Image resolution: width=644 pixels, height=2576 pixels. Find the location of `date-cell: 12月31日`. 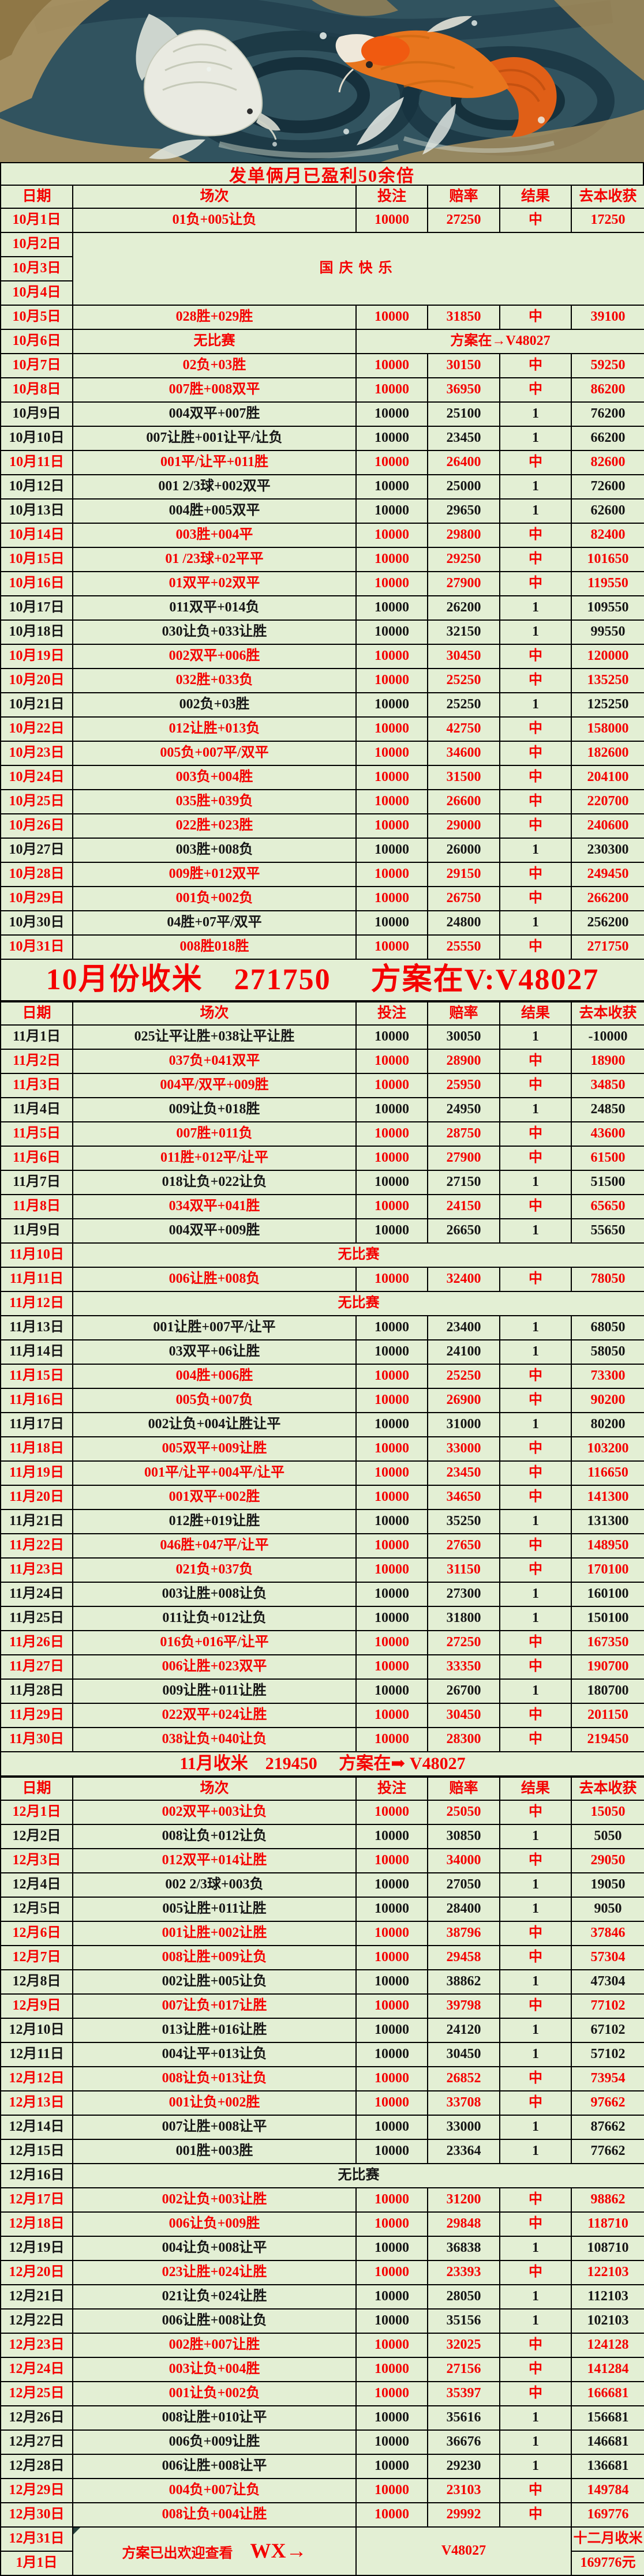

date-cell: 12月31日 is located at coordinates (36, 2539).